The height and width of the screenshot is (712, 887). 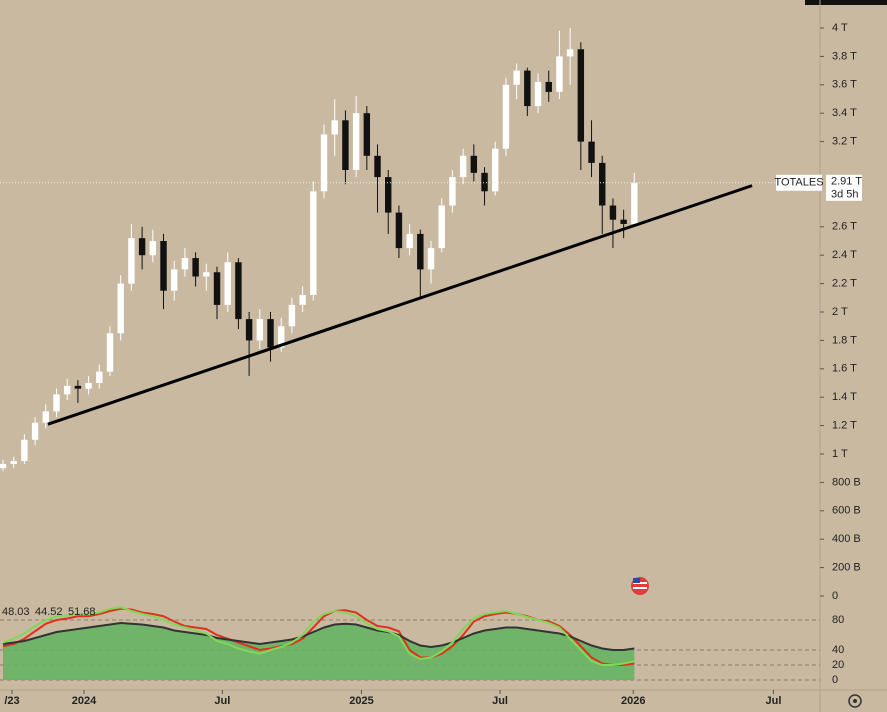 I want to click on x-tick-label: 2025, so click(x=361, y=701).